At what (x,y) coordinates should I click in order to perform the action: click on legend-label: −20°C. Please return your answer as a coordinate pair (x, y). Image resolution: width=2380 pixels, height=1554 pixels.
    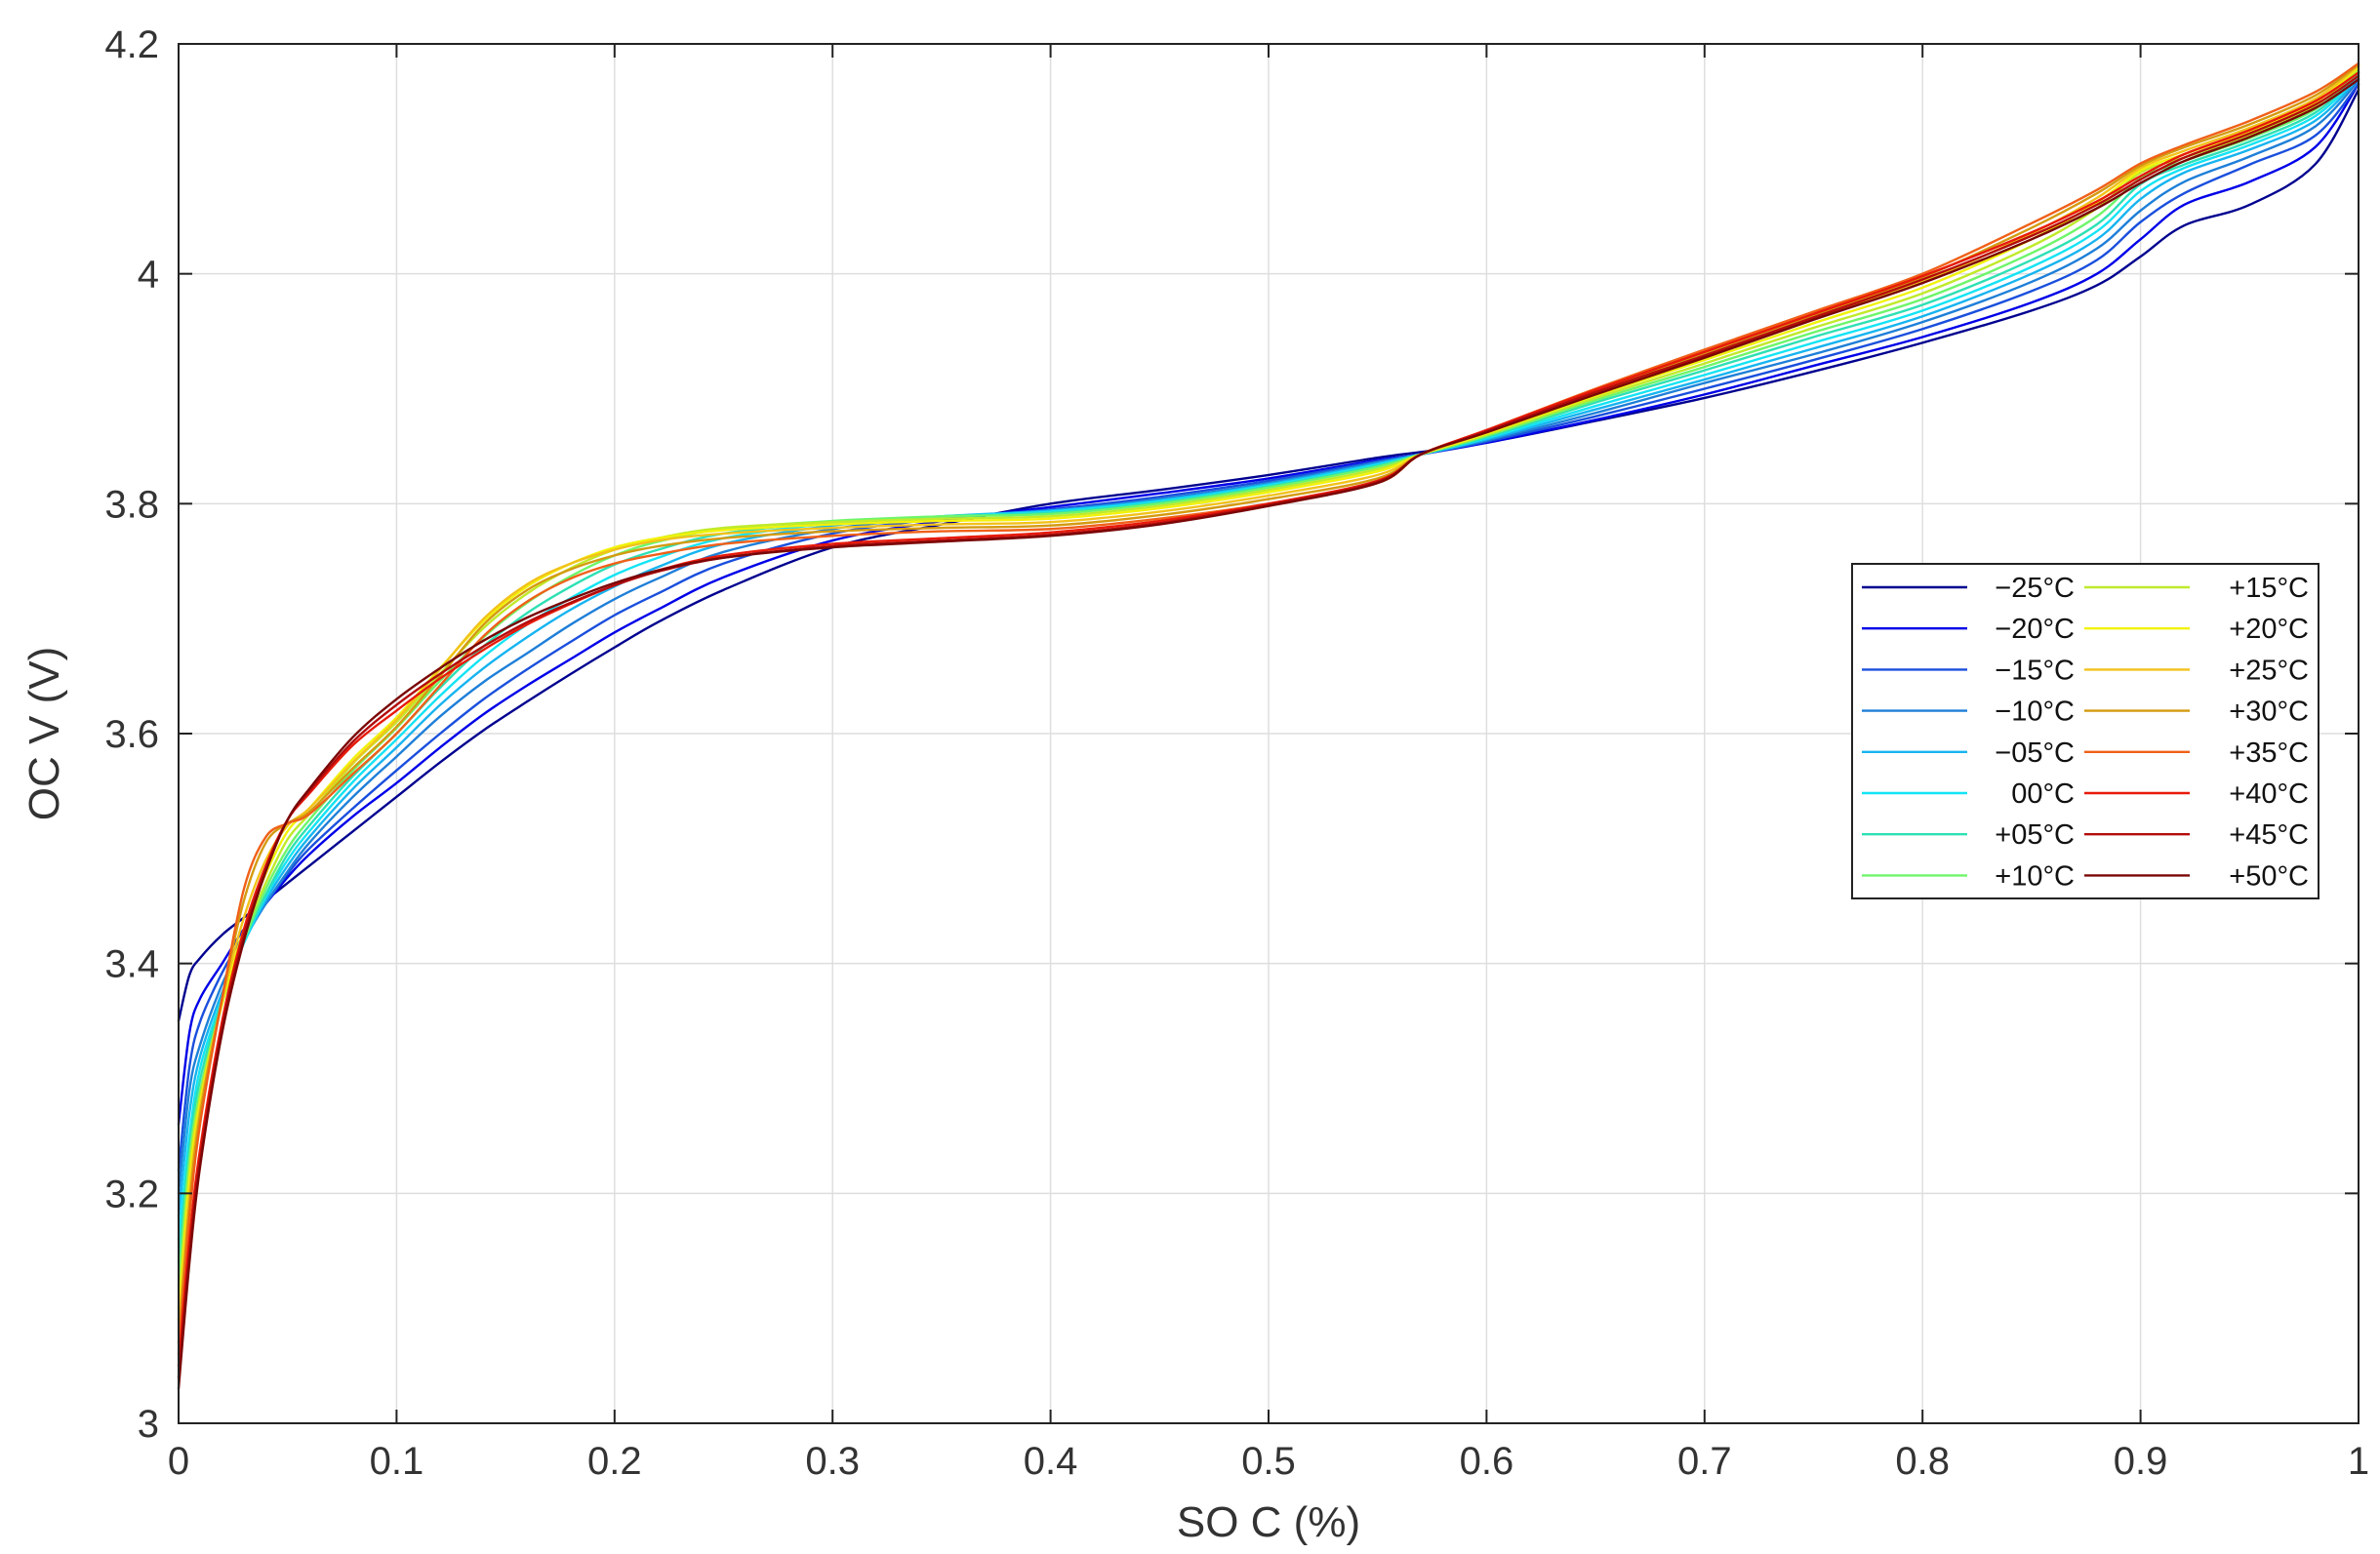
    Looking at the image, I should click on (2035, 630).